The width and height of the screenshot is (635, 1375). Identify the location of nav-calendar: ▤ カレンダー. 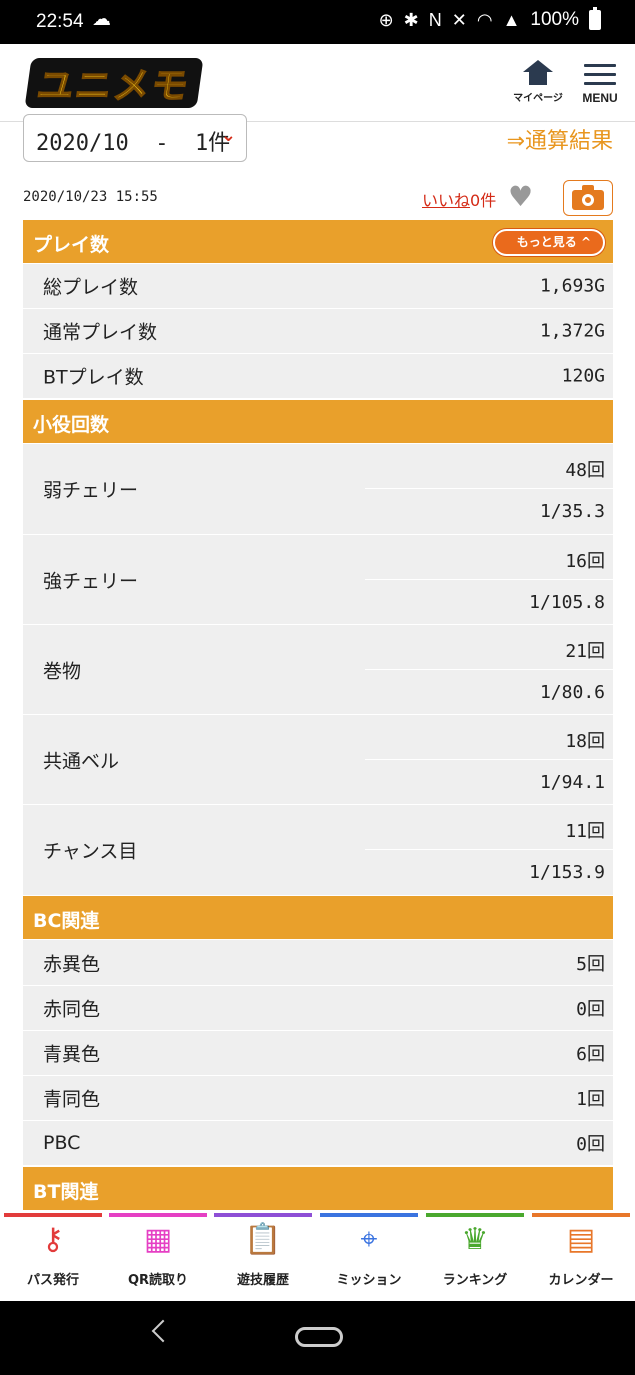
(581, 1257).